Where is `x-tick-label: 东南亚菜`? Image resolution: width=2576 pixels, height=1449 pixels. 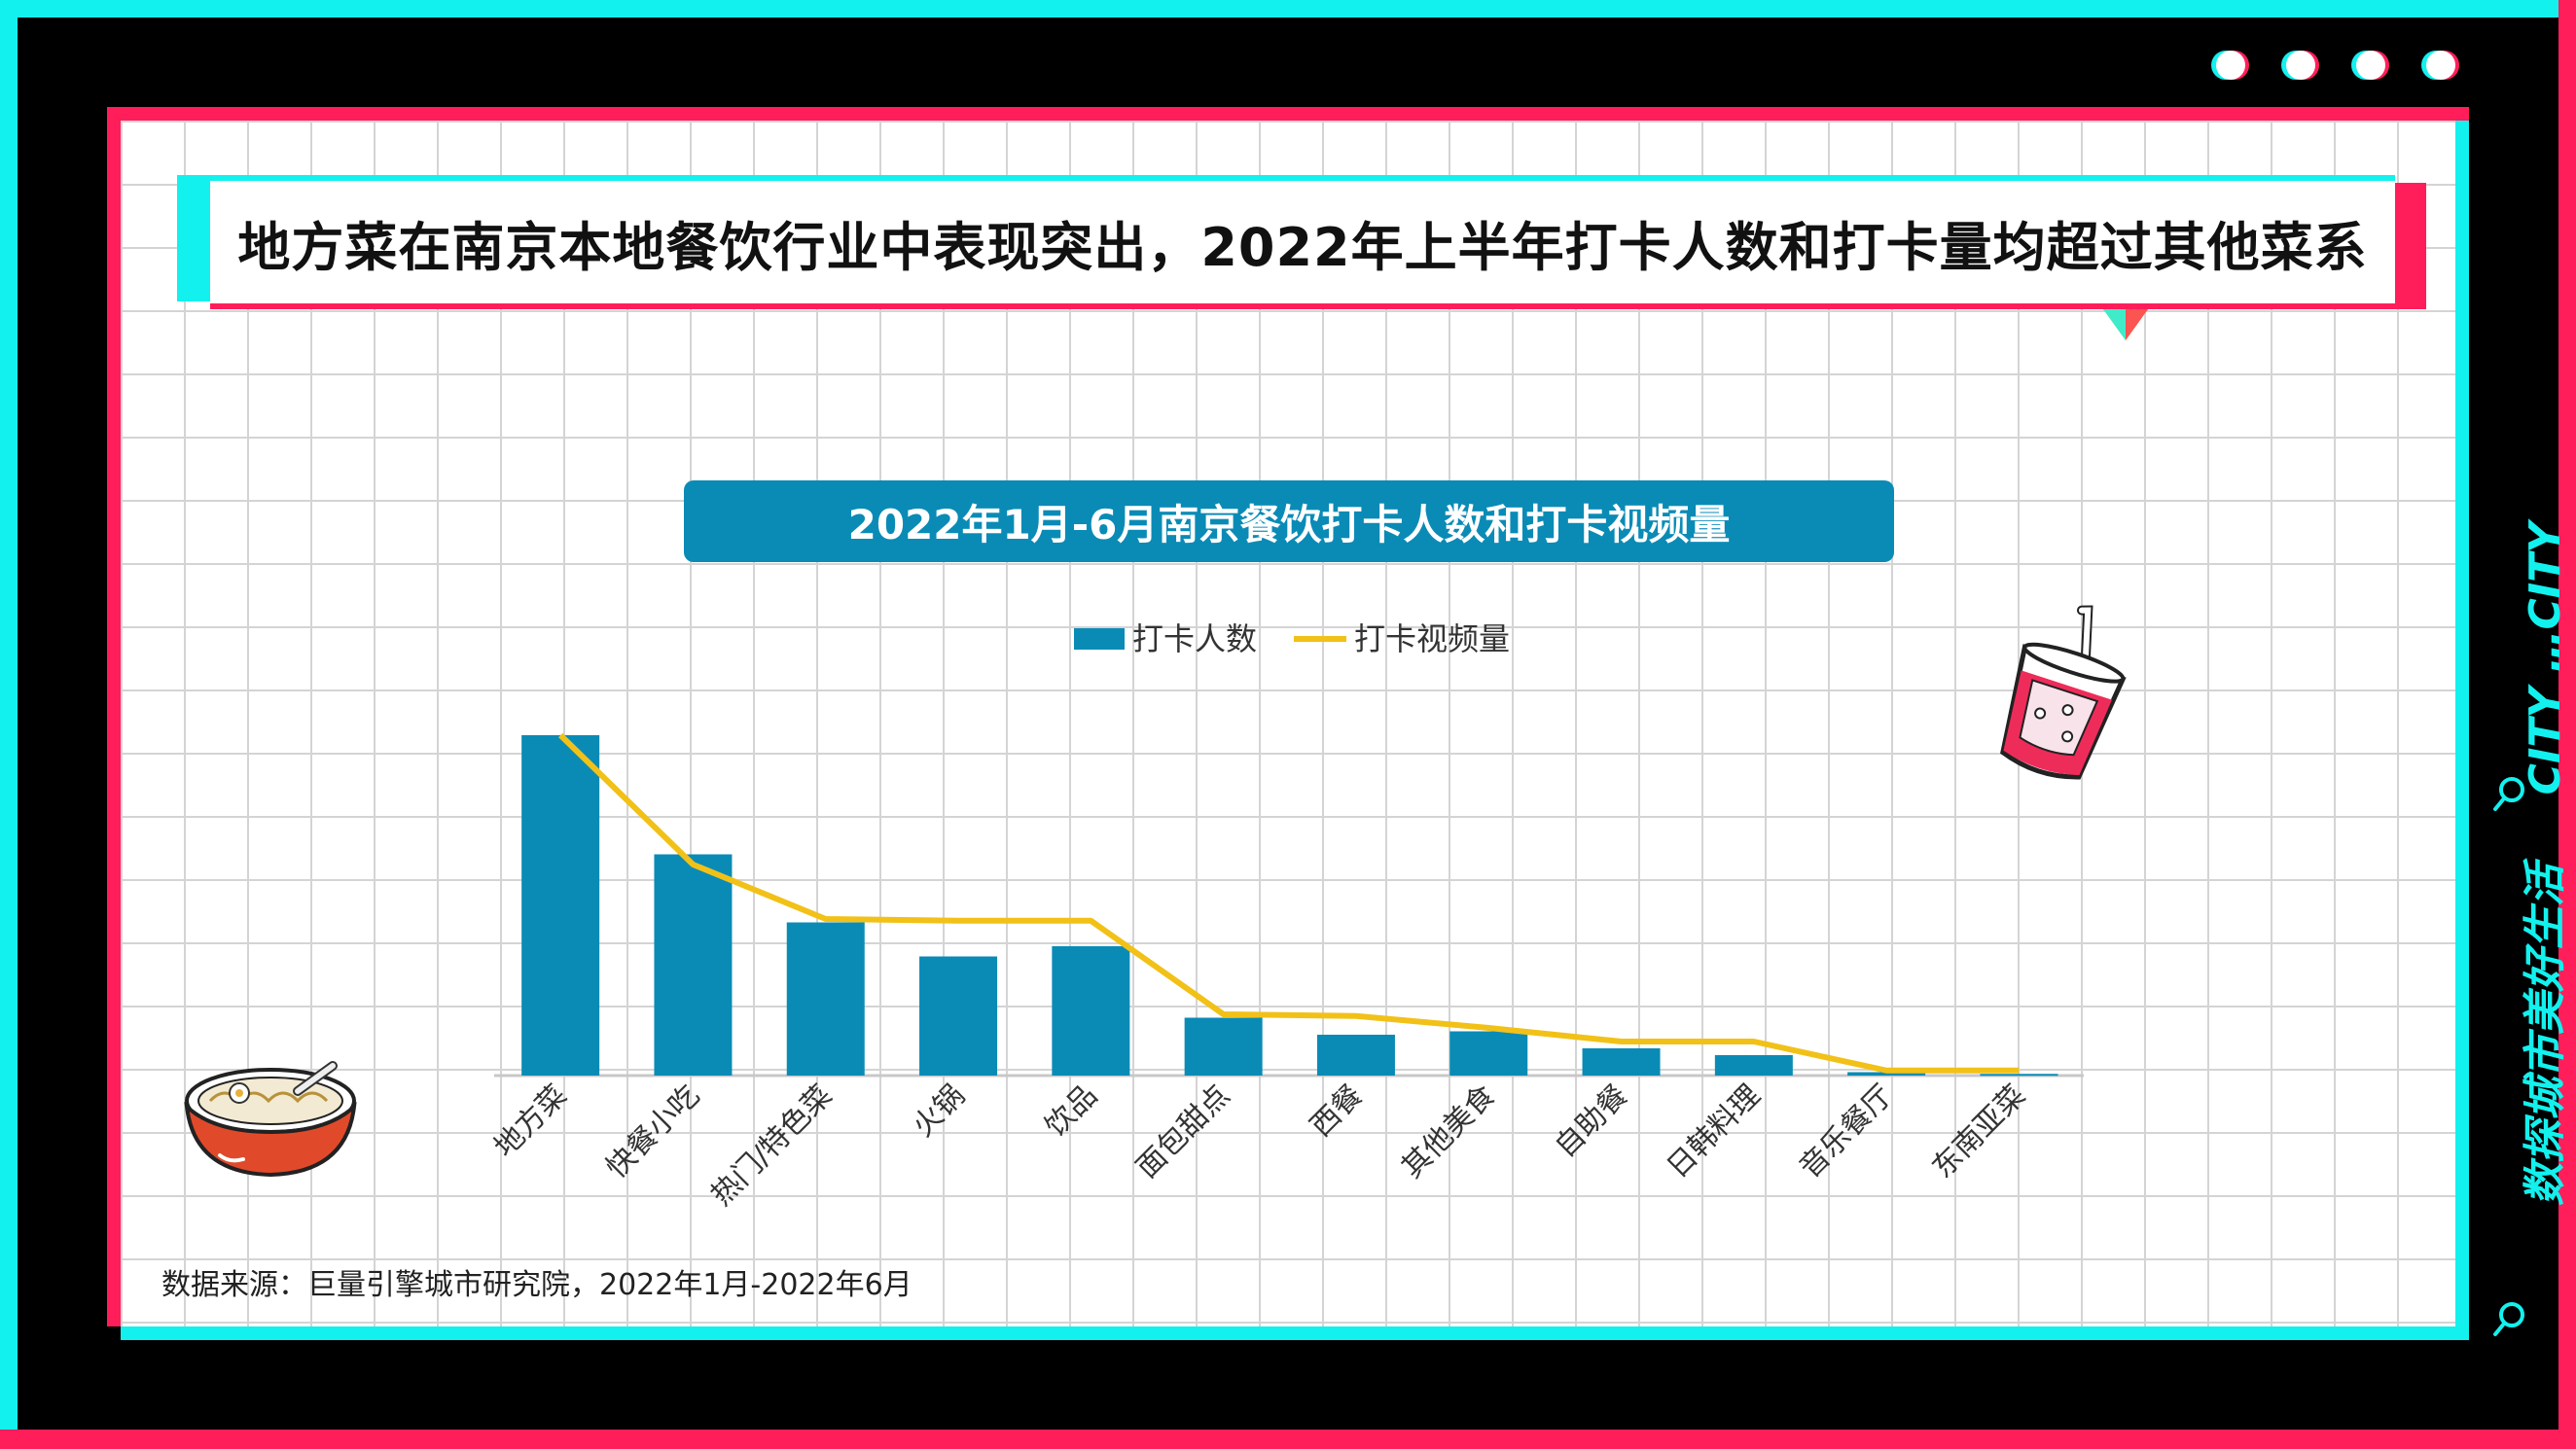
x-tick-label: 东南亚菜 is located at coordinates (1979, 1131).